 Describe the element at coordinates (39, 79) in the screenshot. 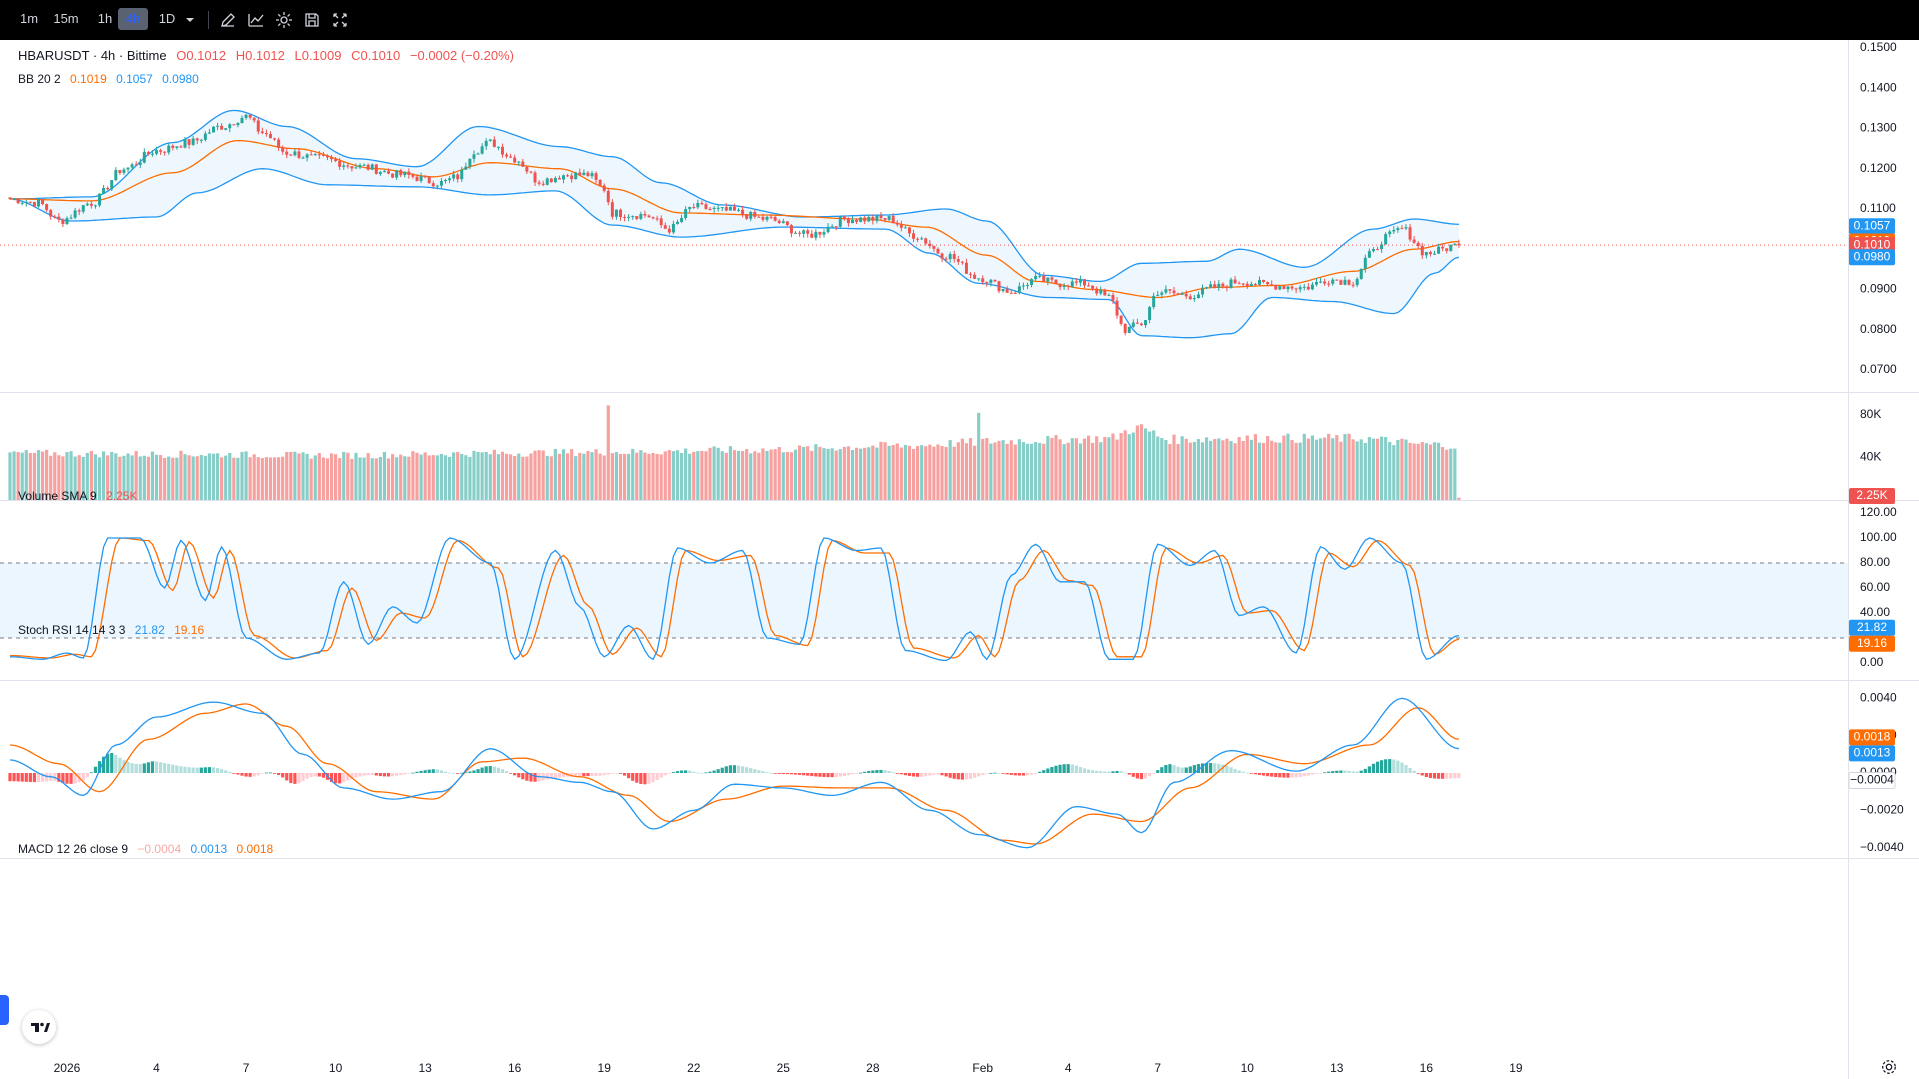

I see `bb-label: BB 20 2` at that location.